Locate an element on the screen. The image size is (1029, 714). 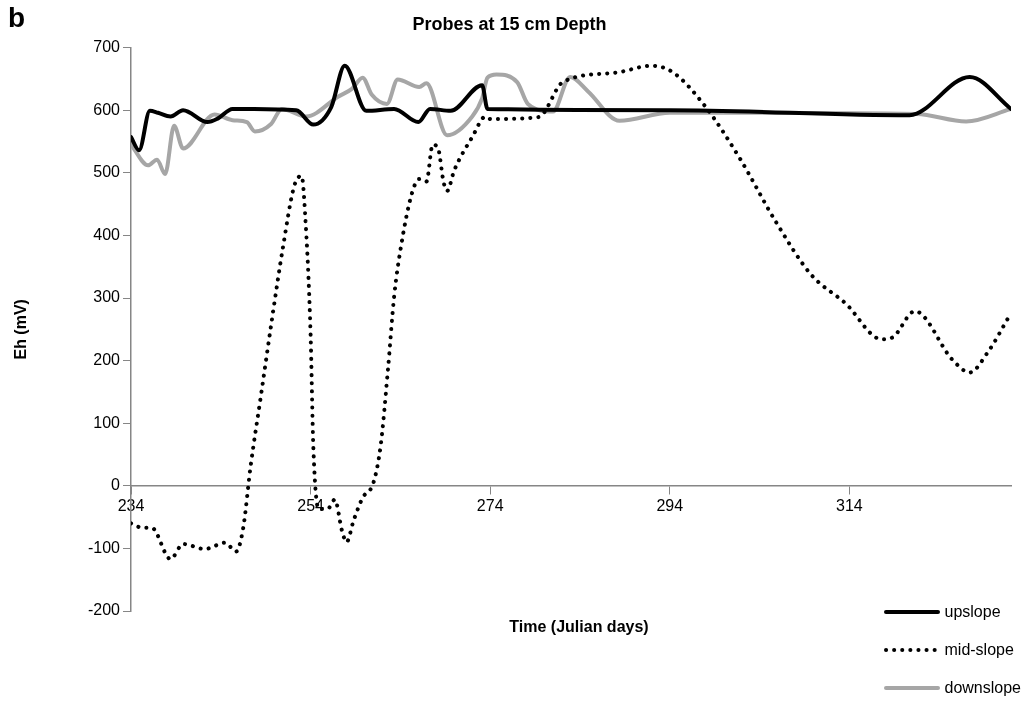
y-tick-label: 700 is located at coordinates (107, 47).